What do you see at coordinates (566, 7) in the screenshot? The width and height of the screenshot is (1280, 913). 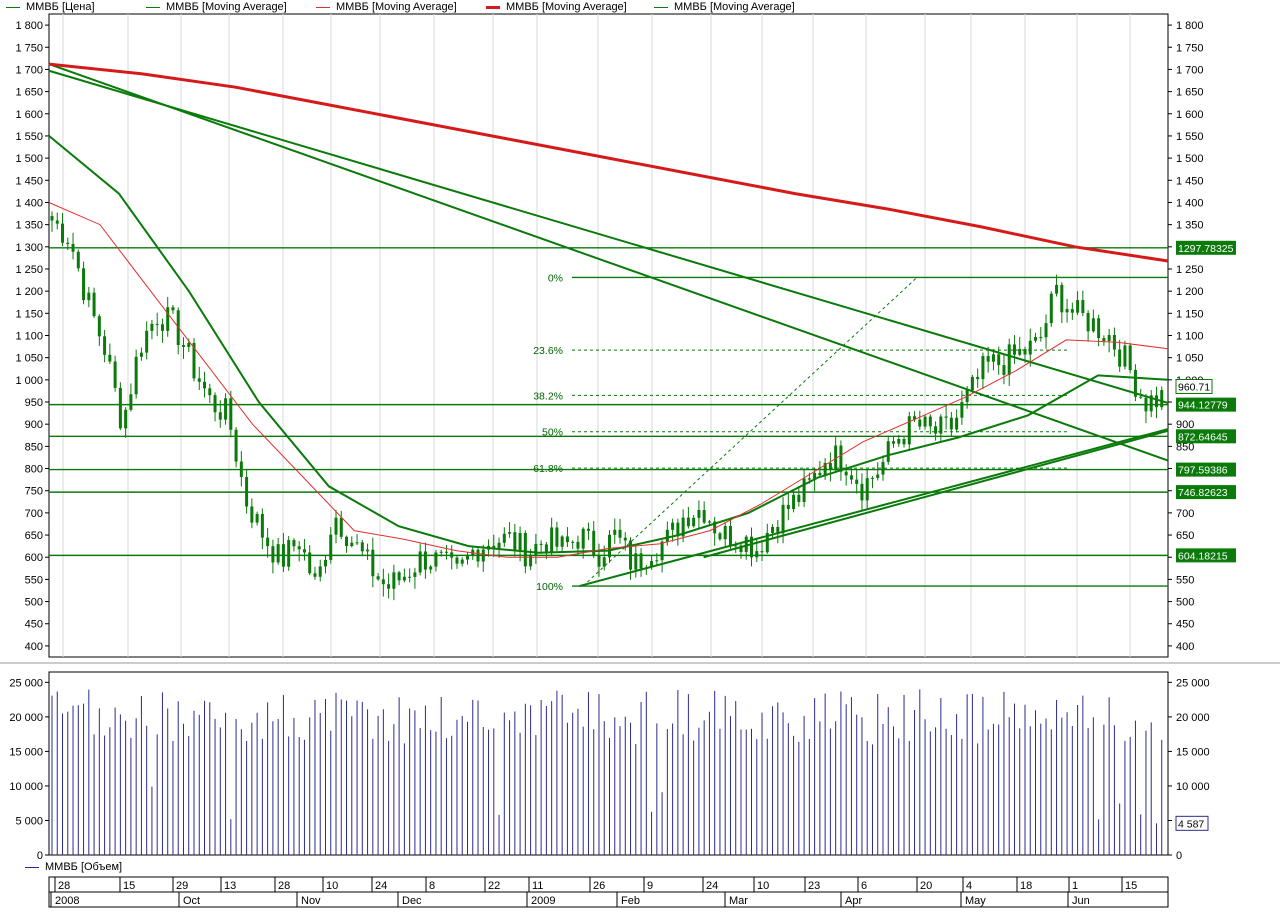 I see `legend-label: ММВБ [Moving Average]` at bounding box center [566, 7].